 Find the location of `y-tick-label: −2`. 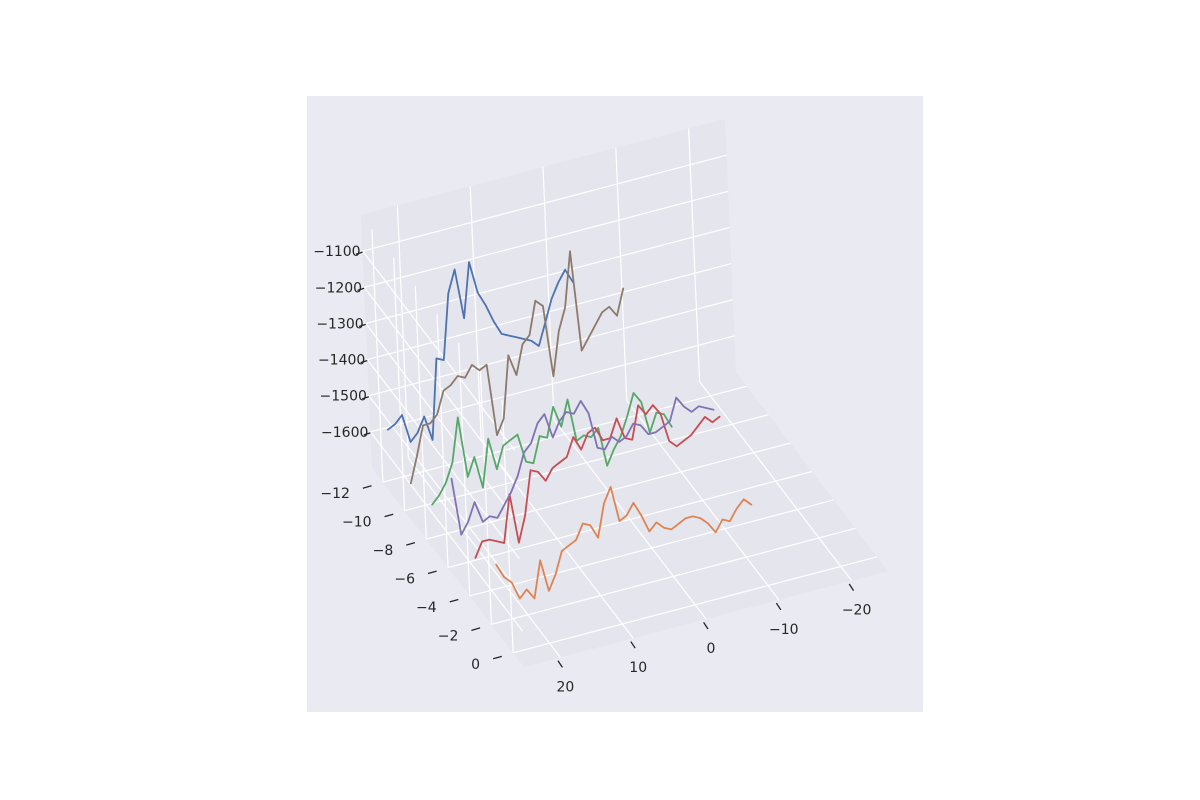

y-tick-label: −2 is located at coordinates (448, 636).